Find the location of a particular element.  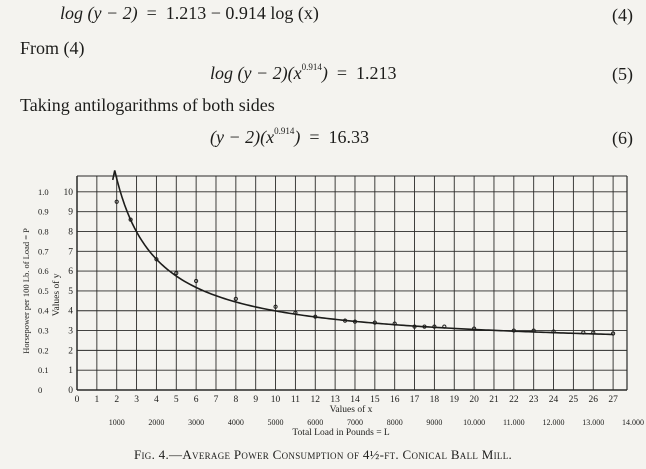

y-tick-label: 2 is located at coordinates (70, 351).